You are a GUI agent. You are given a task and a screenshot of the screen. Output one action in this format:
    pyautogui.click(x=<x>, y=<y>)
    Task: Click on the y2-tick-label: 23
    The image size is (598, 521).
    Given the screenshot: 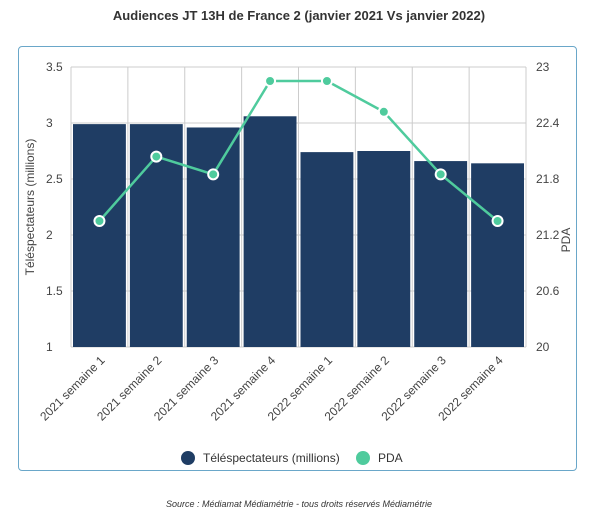 What is the action you would take?
    pyautogui.click(x=543, y=67)
    